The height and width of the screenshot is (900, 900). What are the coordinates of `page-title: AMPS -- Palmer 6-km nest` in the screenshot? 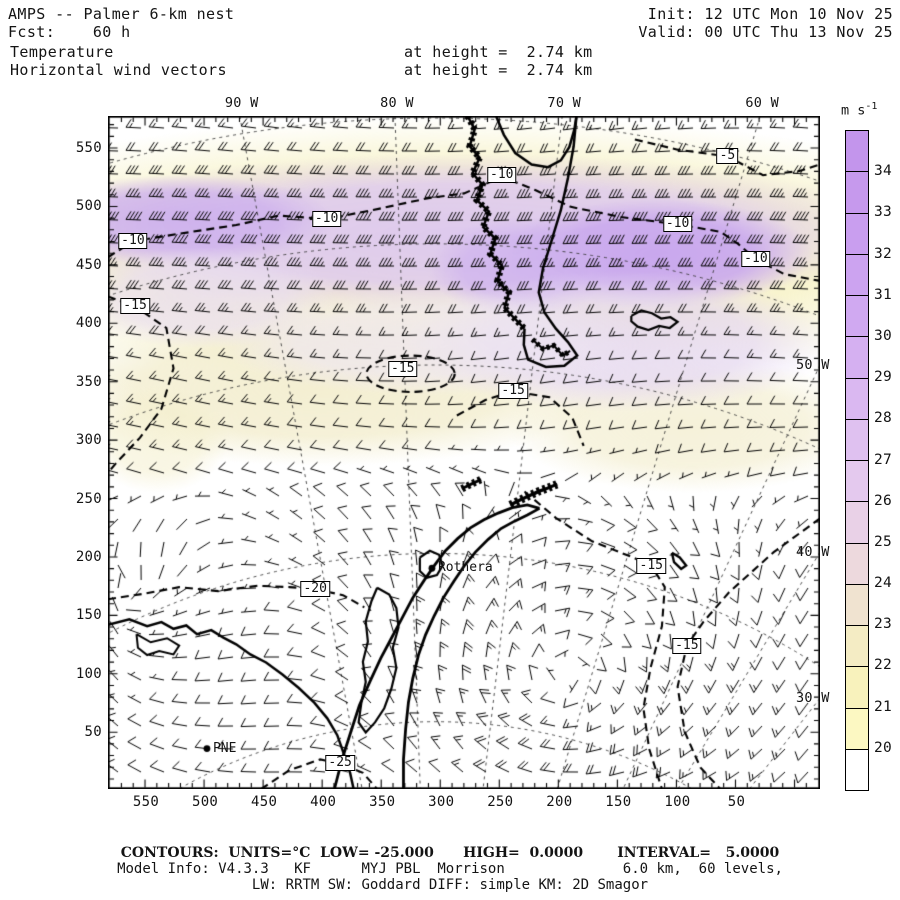 It's located at (121, 14).